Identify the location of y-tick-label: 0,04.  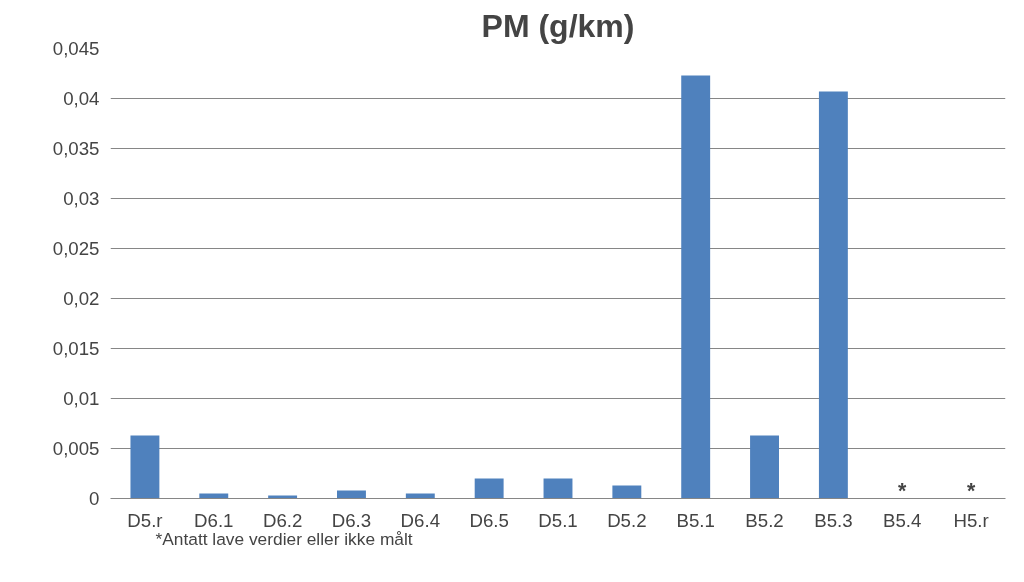
(81, 98).